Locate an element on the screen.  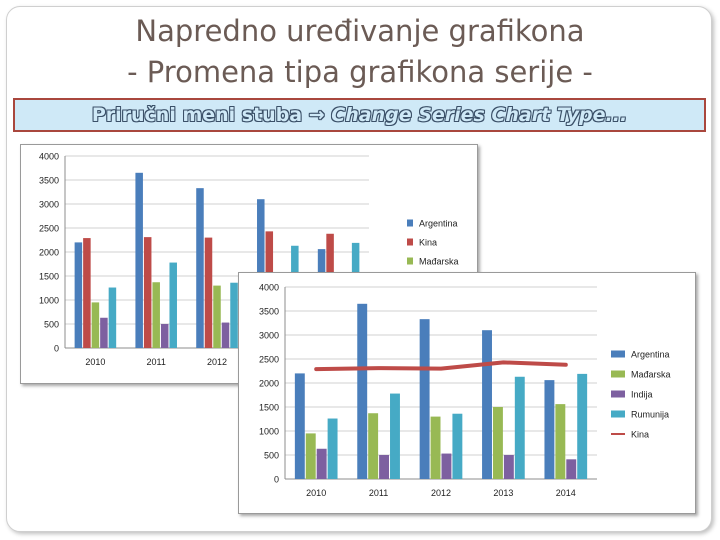
series-line is located at coordinates (441, 366).